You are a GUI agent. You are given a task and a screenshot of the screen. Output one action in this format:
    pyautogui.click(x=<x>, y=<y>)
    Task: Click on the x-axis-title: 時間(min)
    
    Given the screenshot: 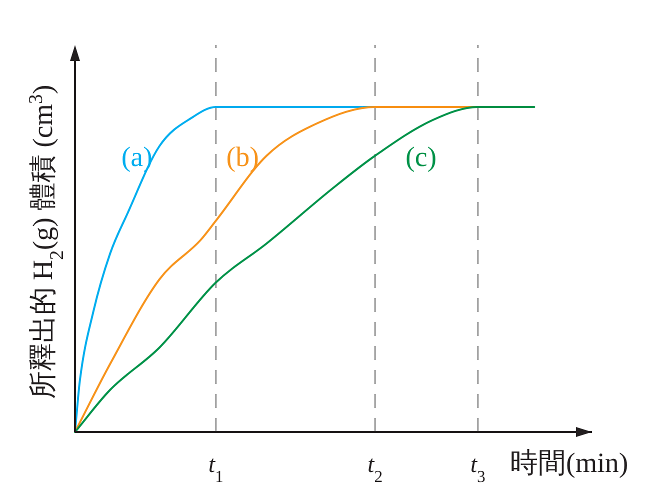 What is the action you would take?
    pyautogui.click(x=569, y=463)
    